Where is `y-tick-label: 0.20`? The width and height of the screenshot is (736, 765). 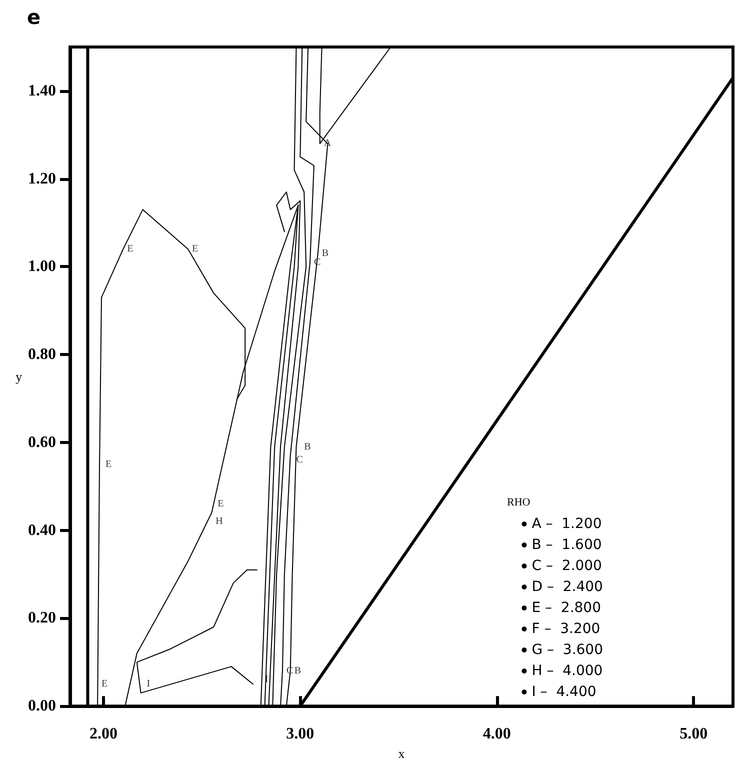 y-tick-label: 0.20 is located at coordinates (42, 618).